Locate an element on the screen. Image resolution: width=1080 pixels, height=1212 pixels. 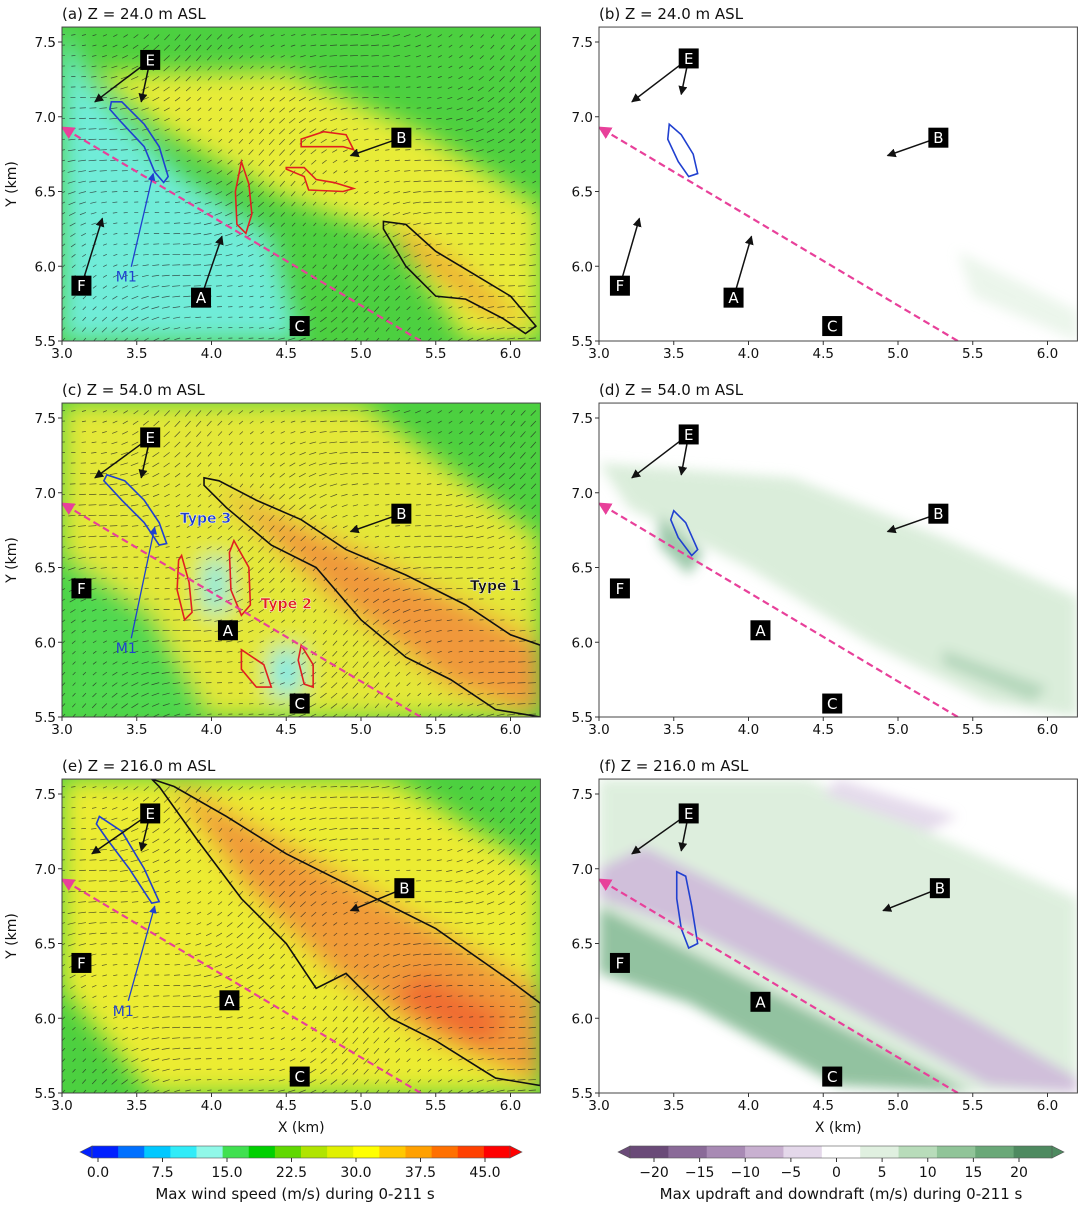
contour is located at coordinates (240, 577).